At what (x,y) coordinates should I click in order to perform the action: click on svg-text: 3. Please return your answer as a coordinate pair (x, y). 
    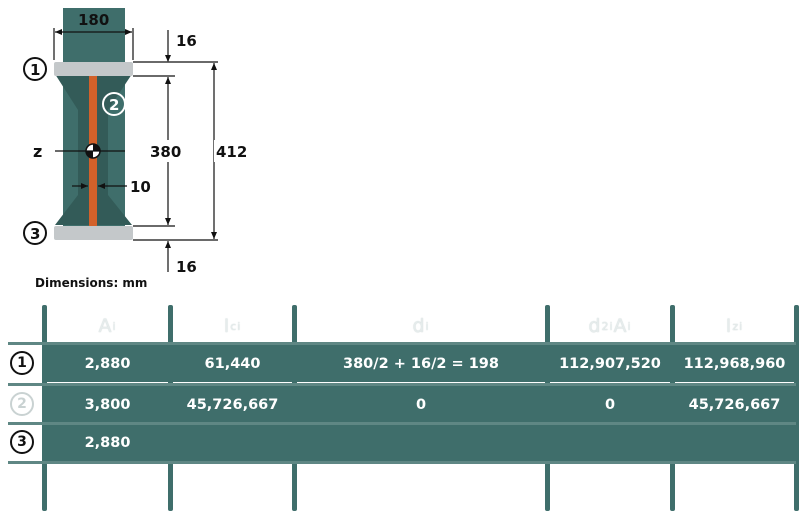
    Looking at the image, I should click on (35, 234).